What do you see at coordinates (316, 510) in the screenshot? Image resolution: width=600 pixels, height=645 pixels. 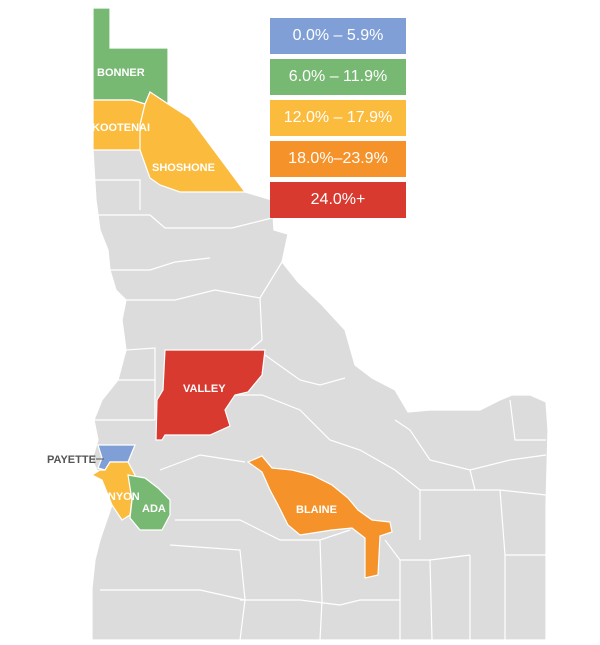 I see `label-blaine: BLAINE` at bounding box center [316, 510].